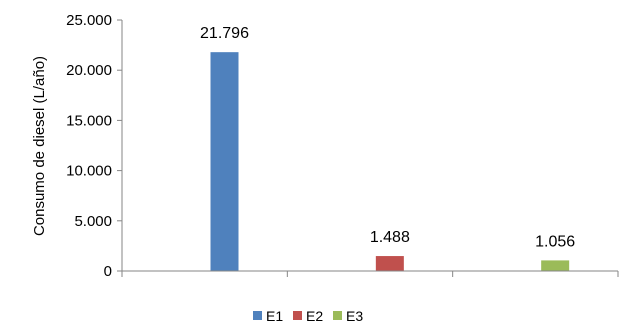  I want to click on y-tick-label: 10.000, so click(89, 171).